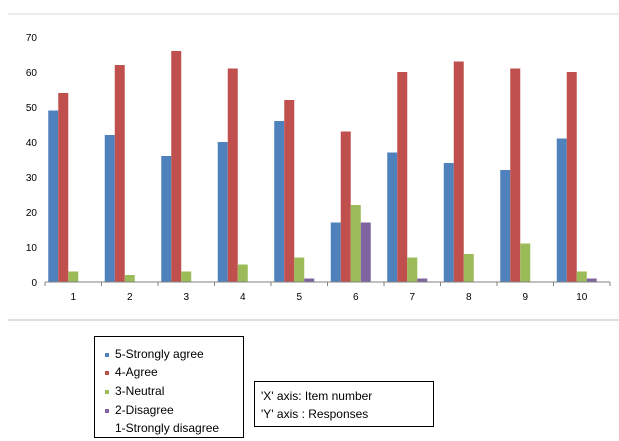 This screenshot has width=619, height=441. I want to click on y-tick-label: 0, so click(34, 283).